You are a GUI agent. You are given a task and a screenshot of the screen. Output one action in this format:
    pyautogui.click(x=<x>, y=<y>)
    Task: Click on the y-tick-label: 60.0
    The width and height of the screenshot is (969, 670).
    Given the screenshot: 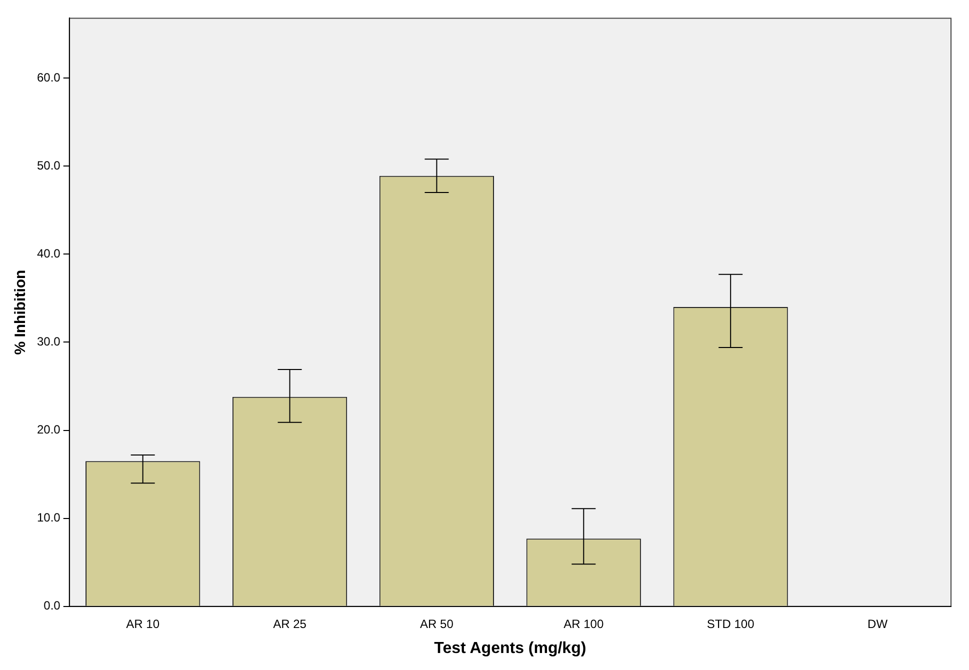 What is the action you would take?
    pyautogui.click(x=48, y=77)
    